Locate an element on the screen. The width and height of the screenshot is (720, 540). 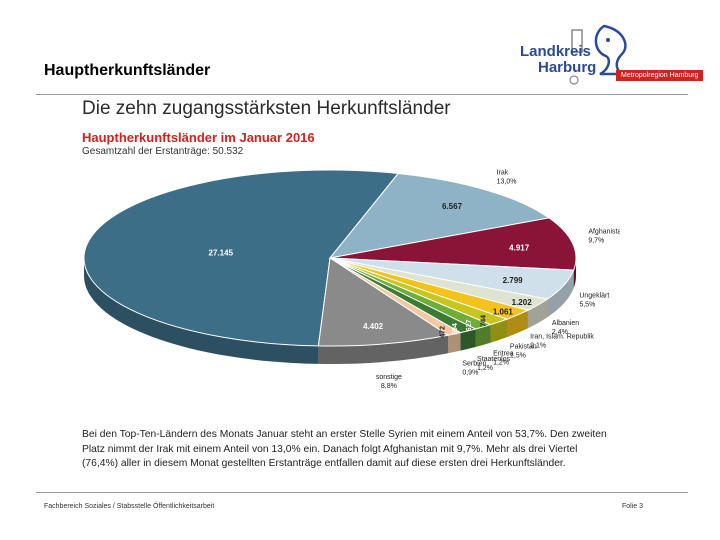
pie-slice-irak is located at coordinates (439, 215).